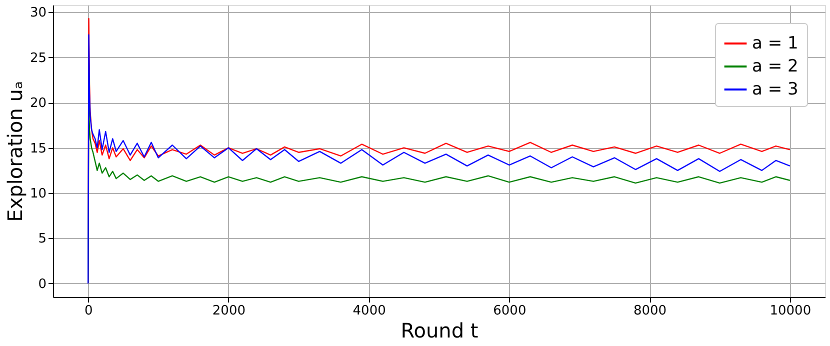  Describe the element at coordinates (775, 90) in the screenshot. I see `legend-label: a = 3` at that location.